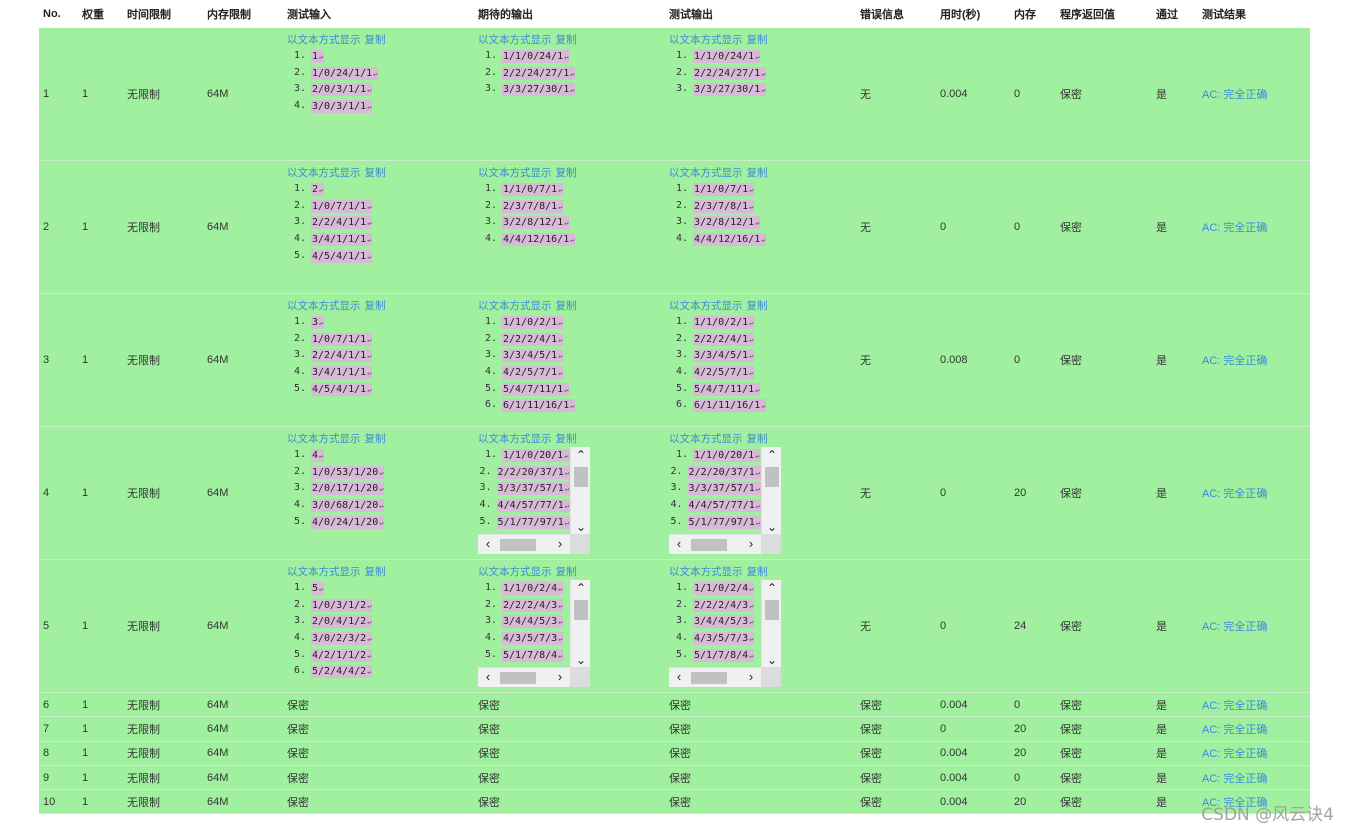 The width and height of the screenshot is (1349, 833). What do you see at coordinates (1071, 627) in the screenshot?
I see `row-return-value: 保密` at bounding box center [1071, 627].